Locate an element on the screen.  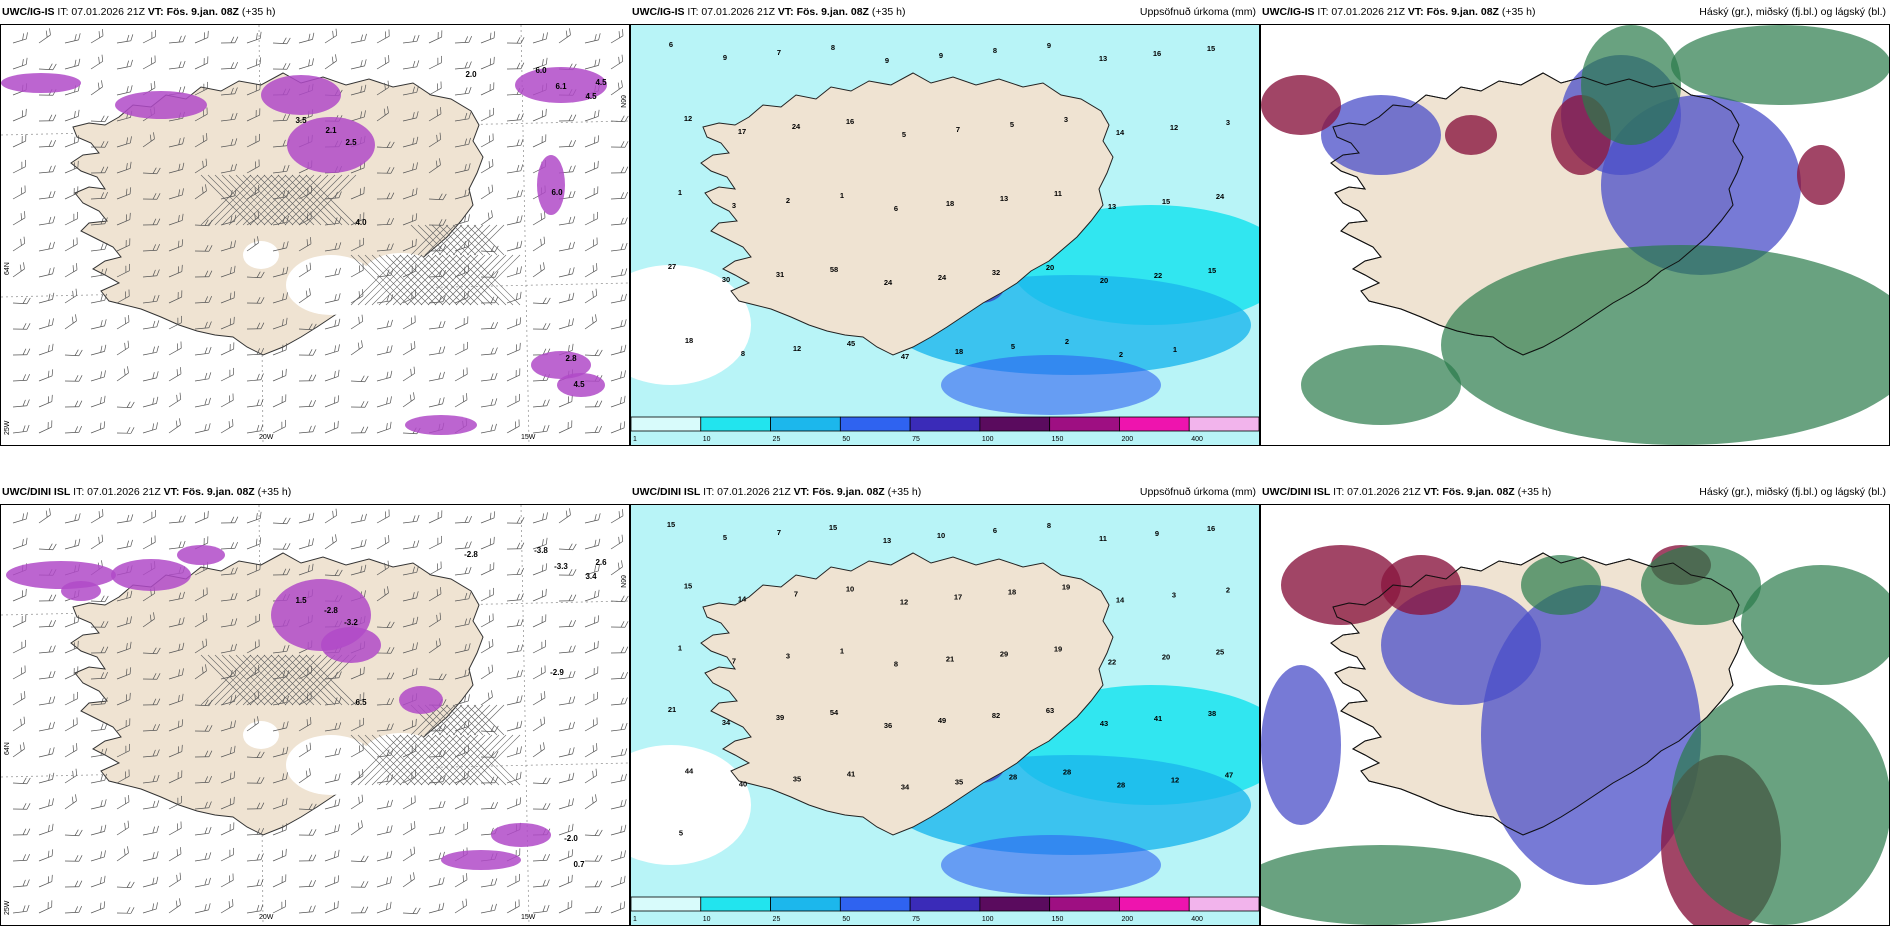
high-cloud-area is located at coordinates (1391, 885).